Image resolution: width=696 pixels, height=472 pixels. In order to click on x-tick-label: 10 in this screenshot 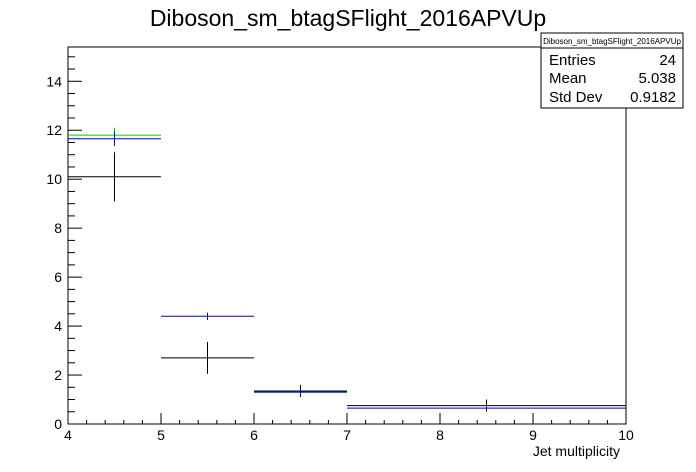, I will do `click(626, 435)`.